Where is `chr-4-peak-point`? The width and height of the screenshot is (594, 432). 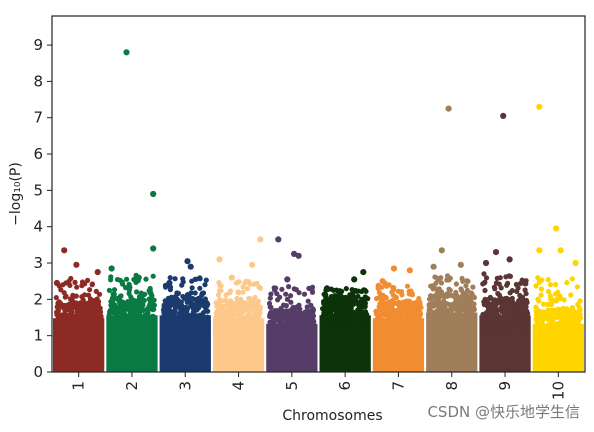
chr-4-peak-point is located at coordinates (252, 264).